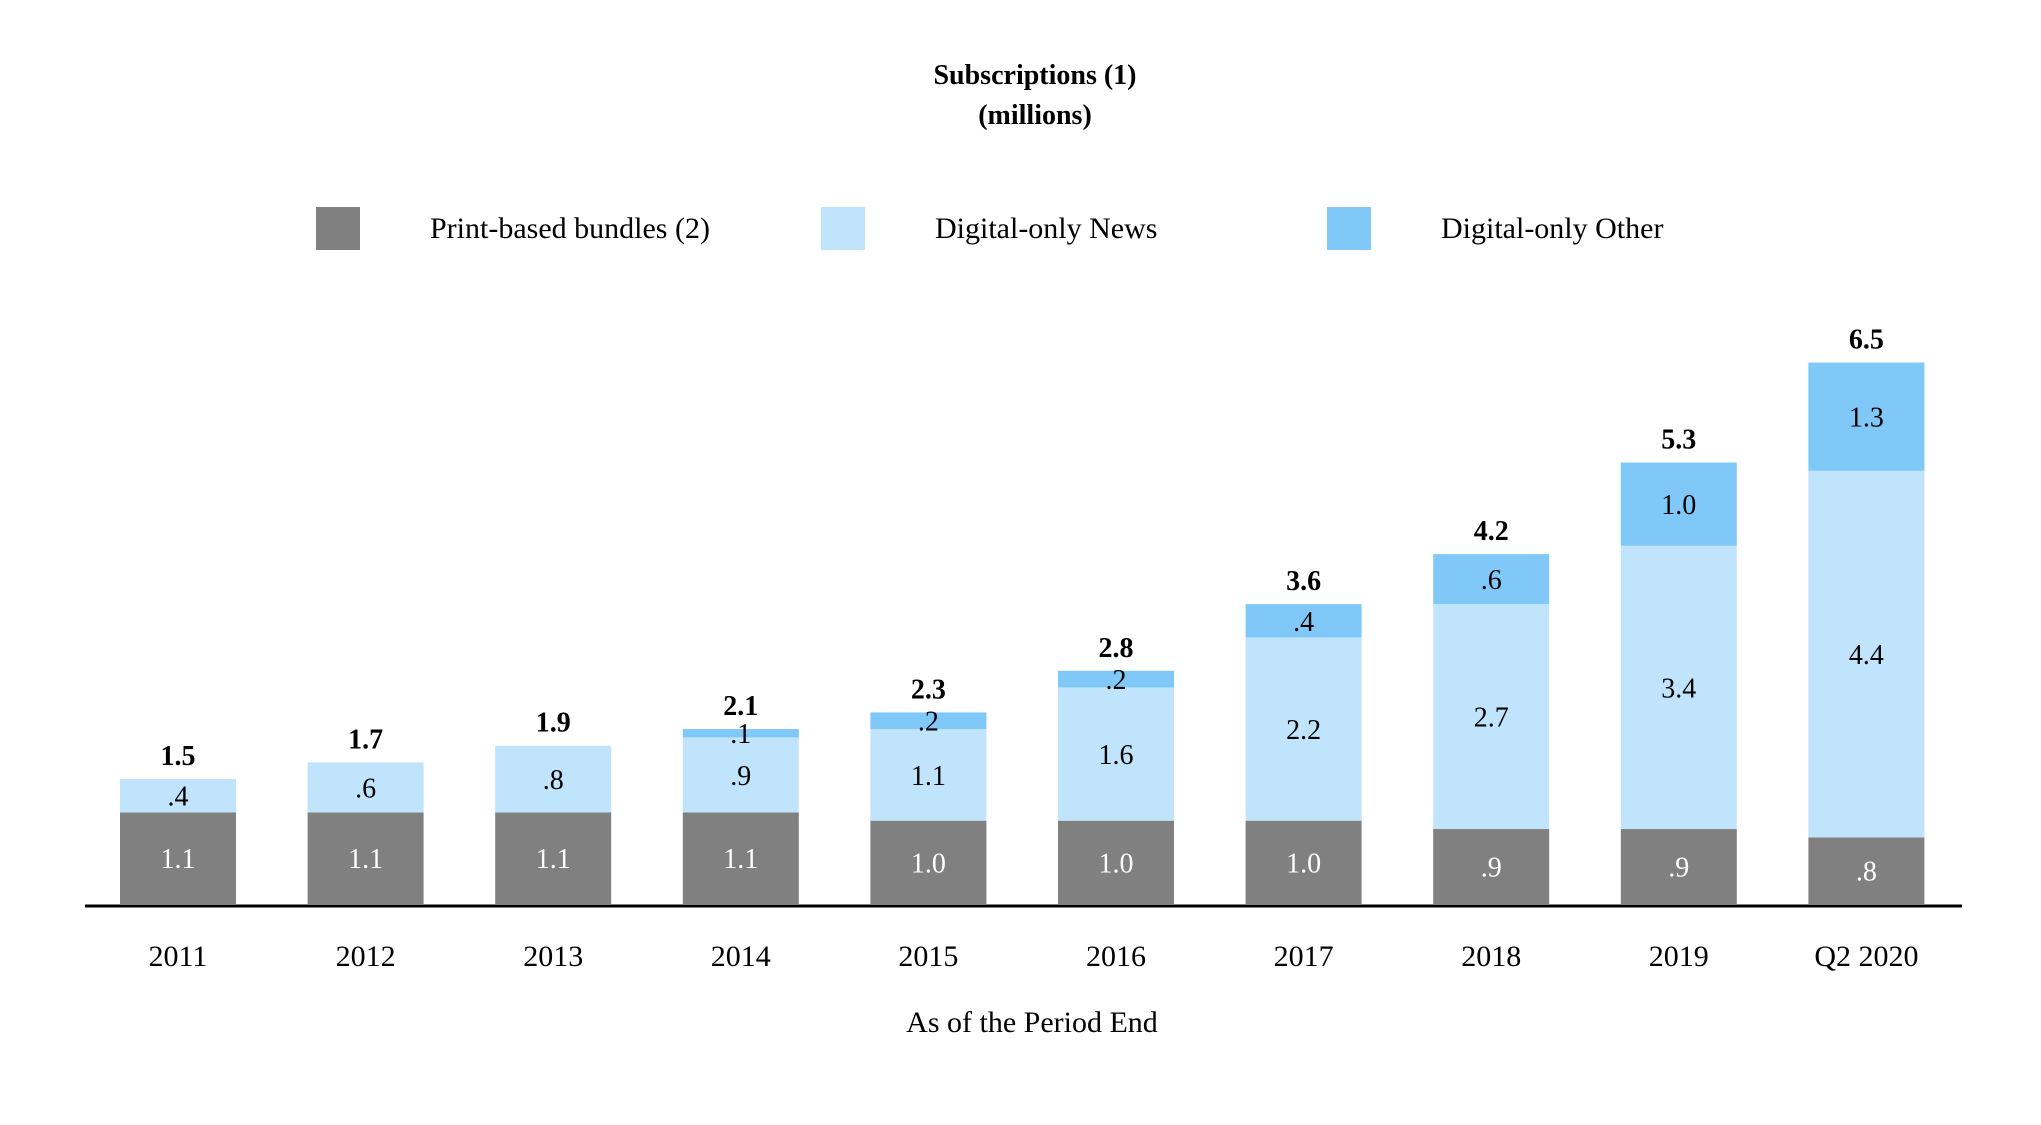 Image resolution: width=2041 pixels, height=1125 pixels. I want to click on x-tick-2018: 2018, so click(1491, 956).